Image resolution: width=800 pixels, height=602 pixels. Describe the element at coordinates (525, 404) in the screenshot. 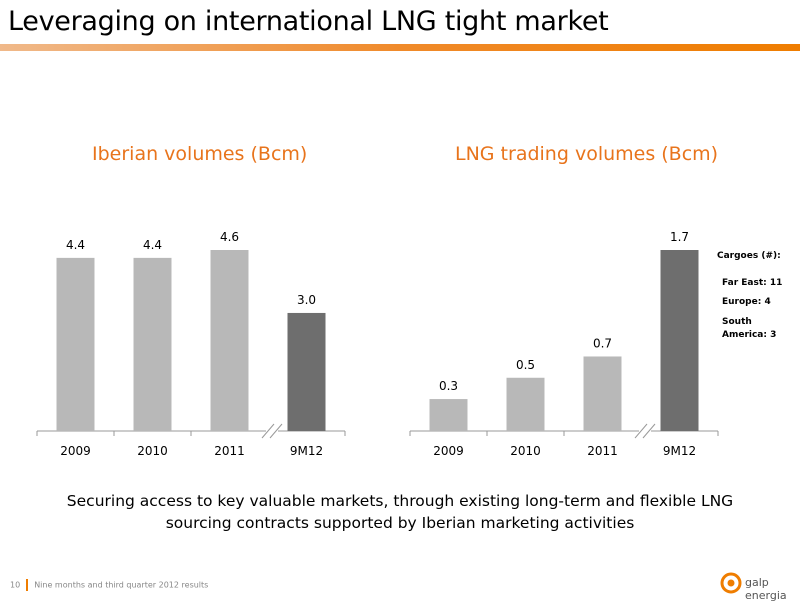

I see `lng-bar-2010` at that location.